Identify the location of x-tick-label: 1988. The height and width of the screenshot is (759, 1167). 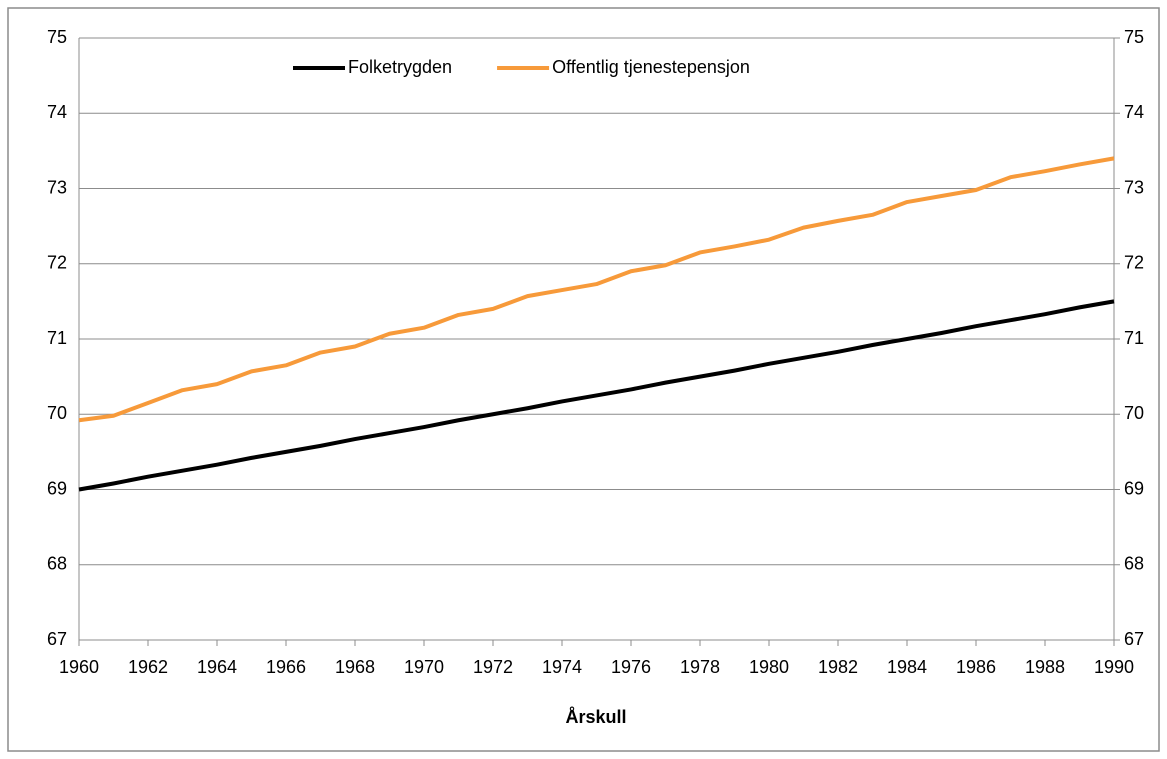
(1045, 667).